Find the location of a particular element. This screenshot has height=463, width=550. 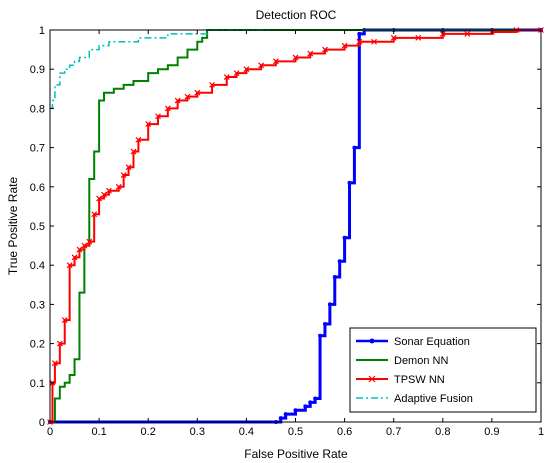

x-tick-label: 0.2 is located at coordinates (148, 432).